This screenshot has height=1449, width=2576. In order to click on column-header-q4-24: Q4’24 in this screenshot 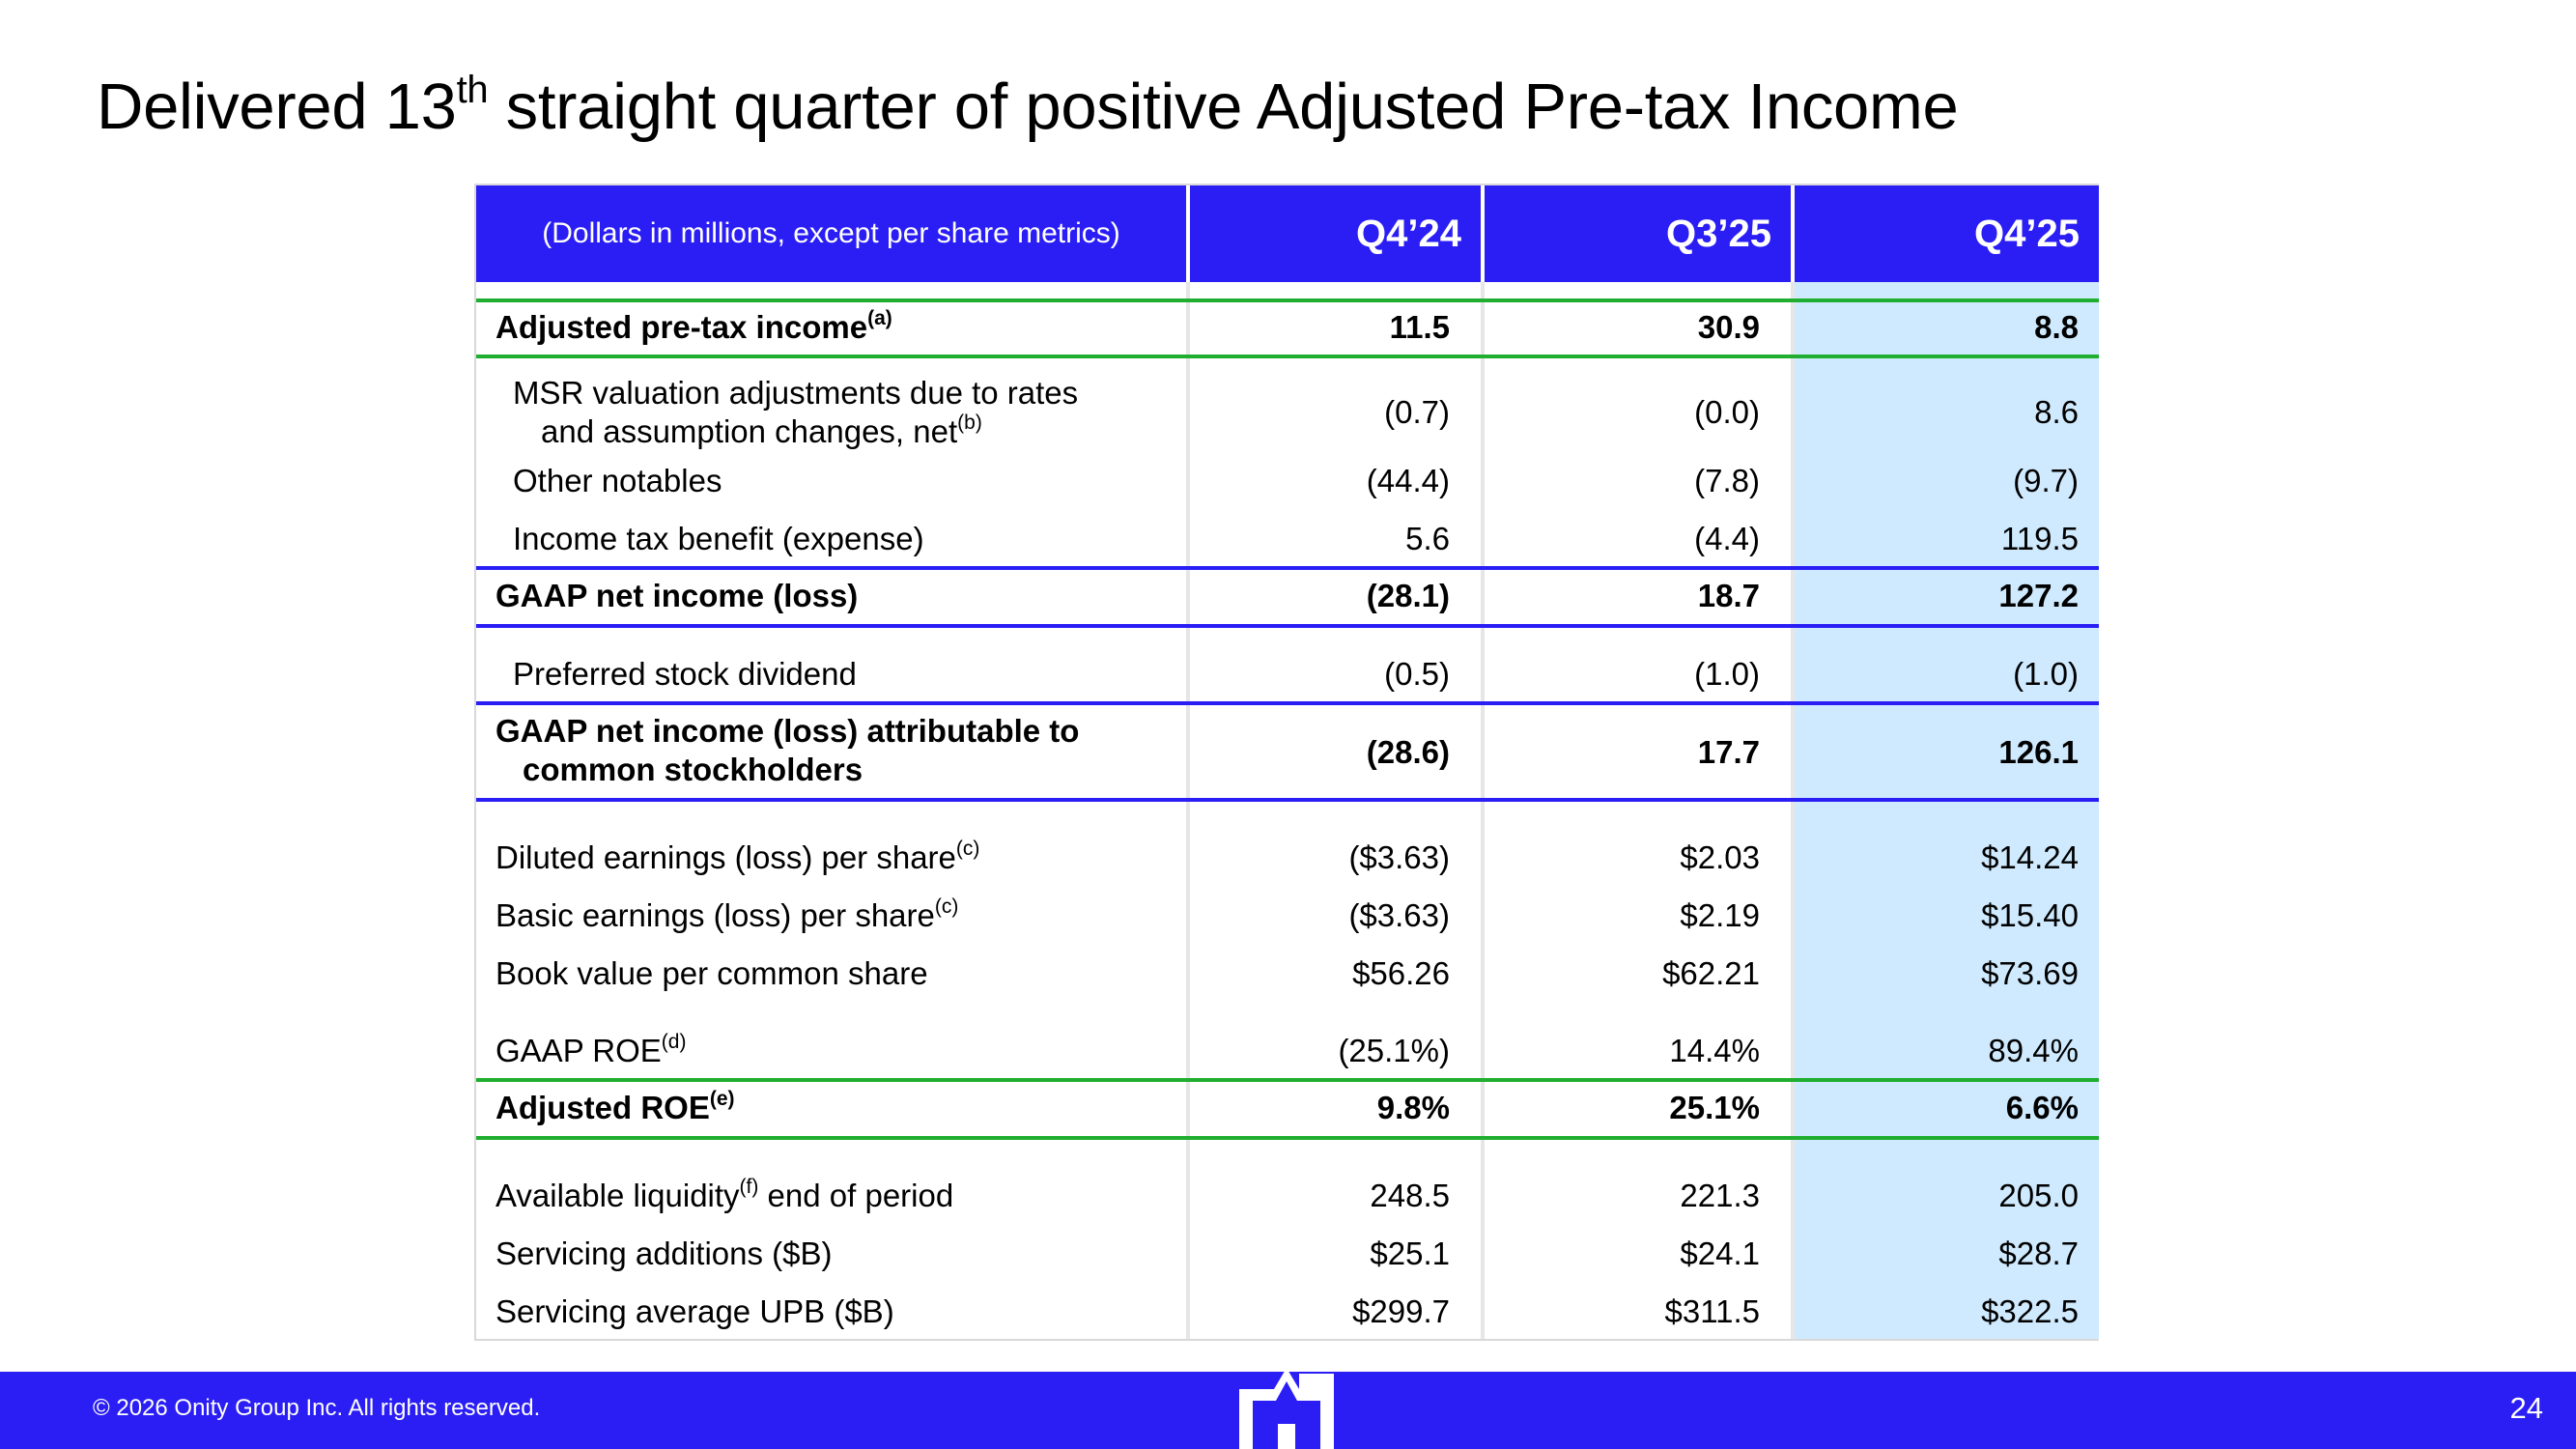, I will do `click(1408, 233)`.